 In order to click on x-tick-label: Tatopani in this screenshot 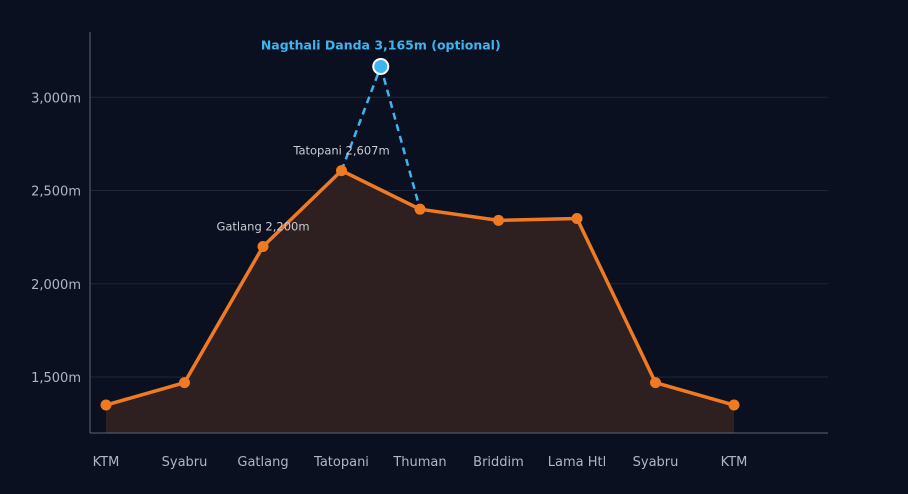, I will do `click(341, 462)`.